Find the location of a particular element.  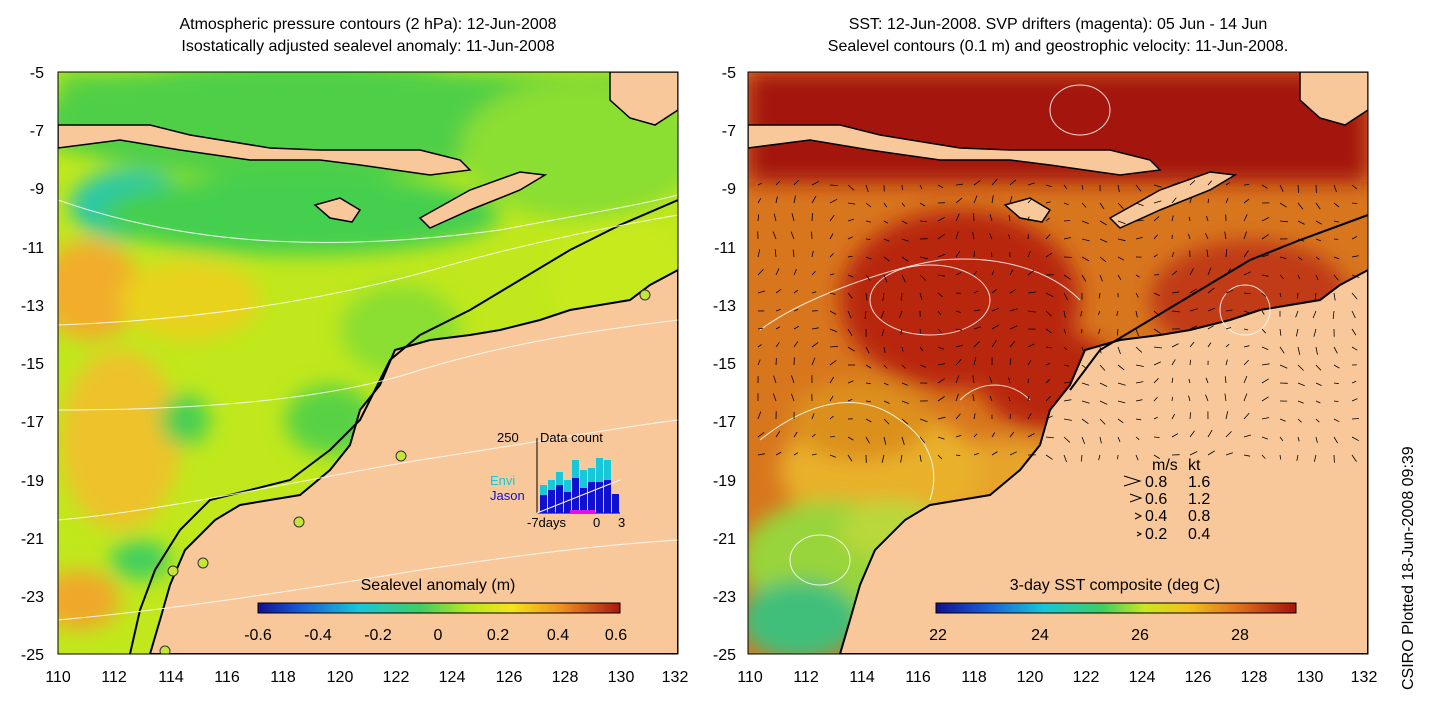

y-tick: -13 is located at coordinates (32, 306).